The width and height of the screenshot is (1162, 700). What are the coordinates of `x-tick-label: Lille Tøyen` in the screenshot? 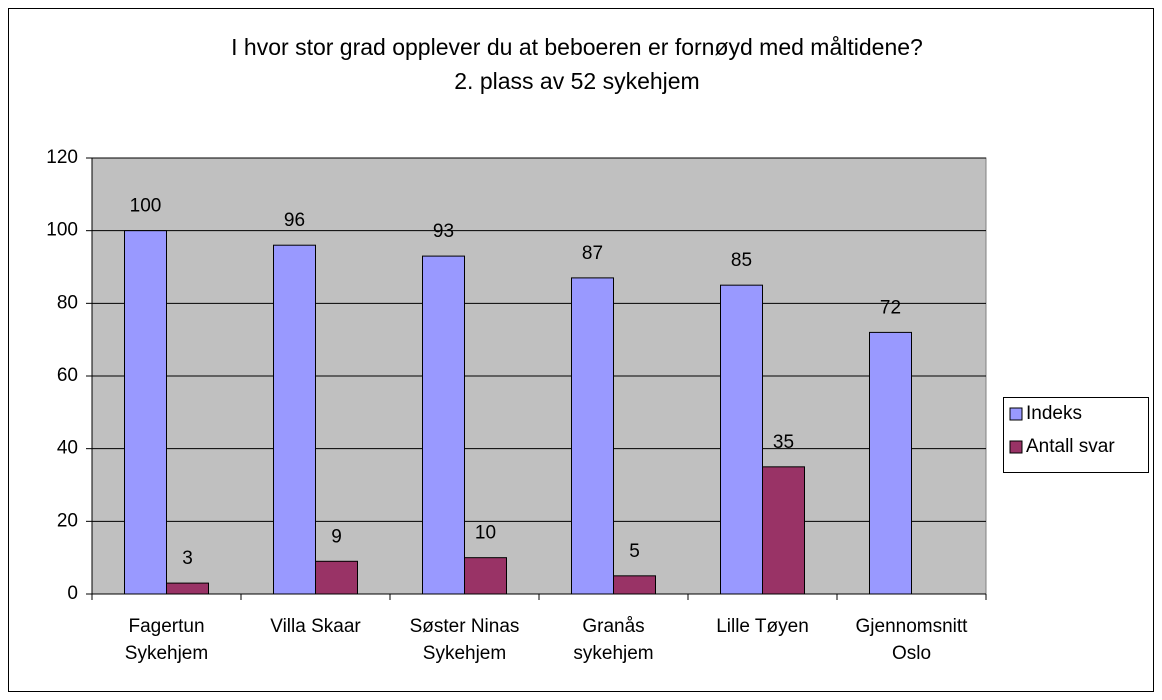 It's located at (762, 626).